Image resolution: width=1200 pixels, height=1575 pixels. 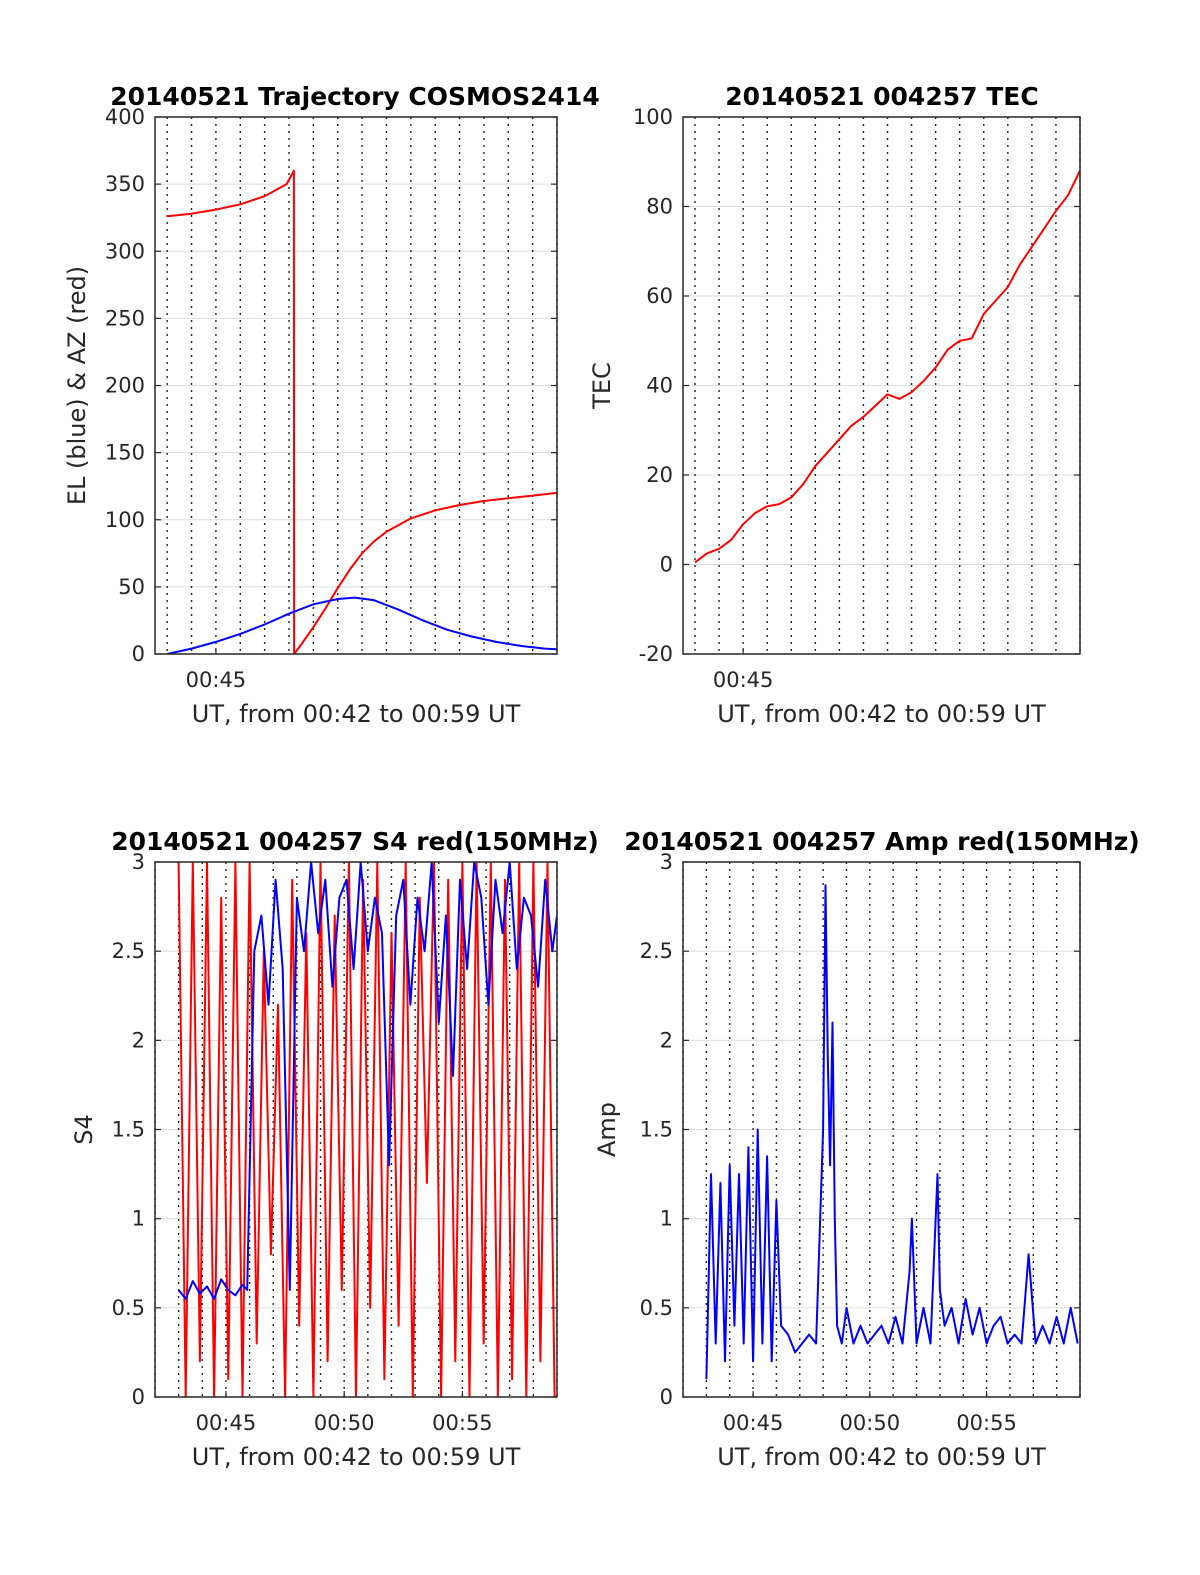 I want to click on y-tick-label: 80, so click(x=659, y=207).